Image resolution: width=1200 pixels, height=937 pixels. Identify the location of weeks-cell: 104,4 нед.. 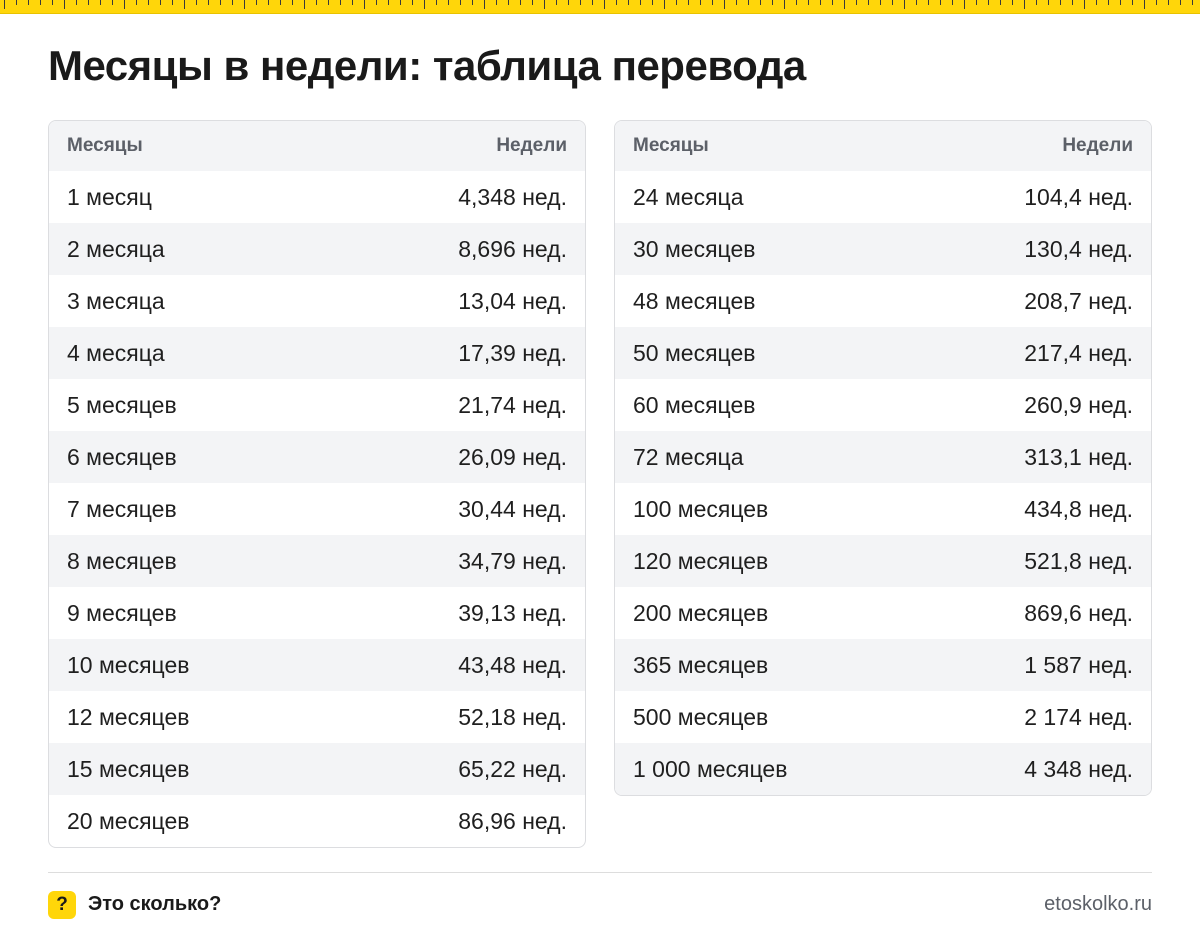
(1078, 196).